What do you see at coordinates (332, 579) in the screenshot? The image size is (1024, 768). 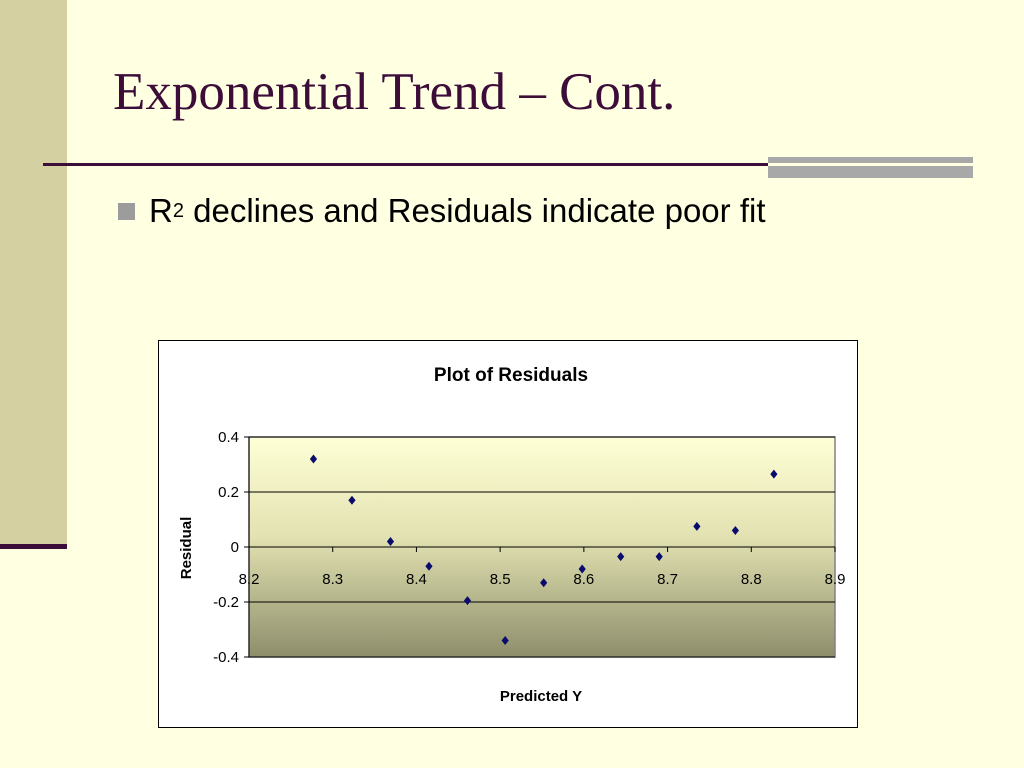 I see `x-tick-label-1: 8.3` at bounding box center [332, 579].